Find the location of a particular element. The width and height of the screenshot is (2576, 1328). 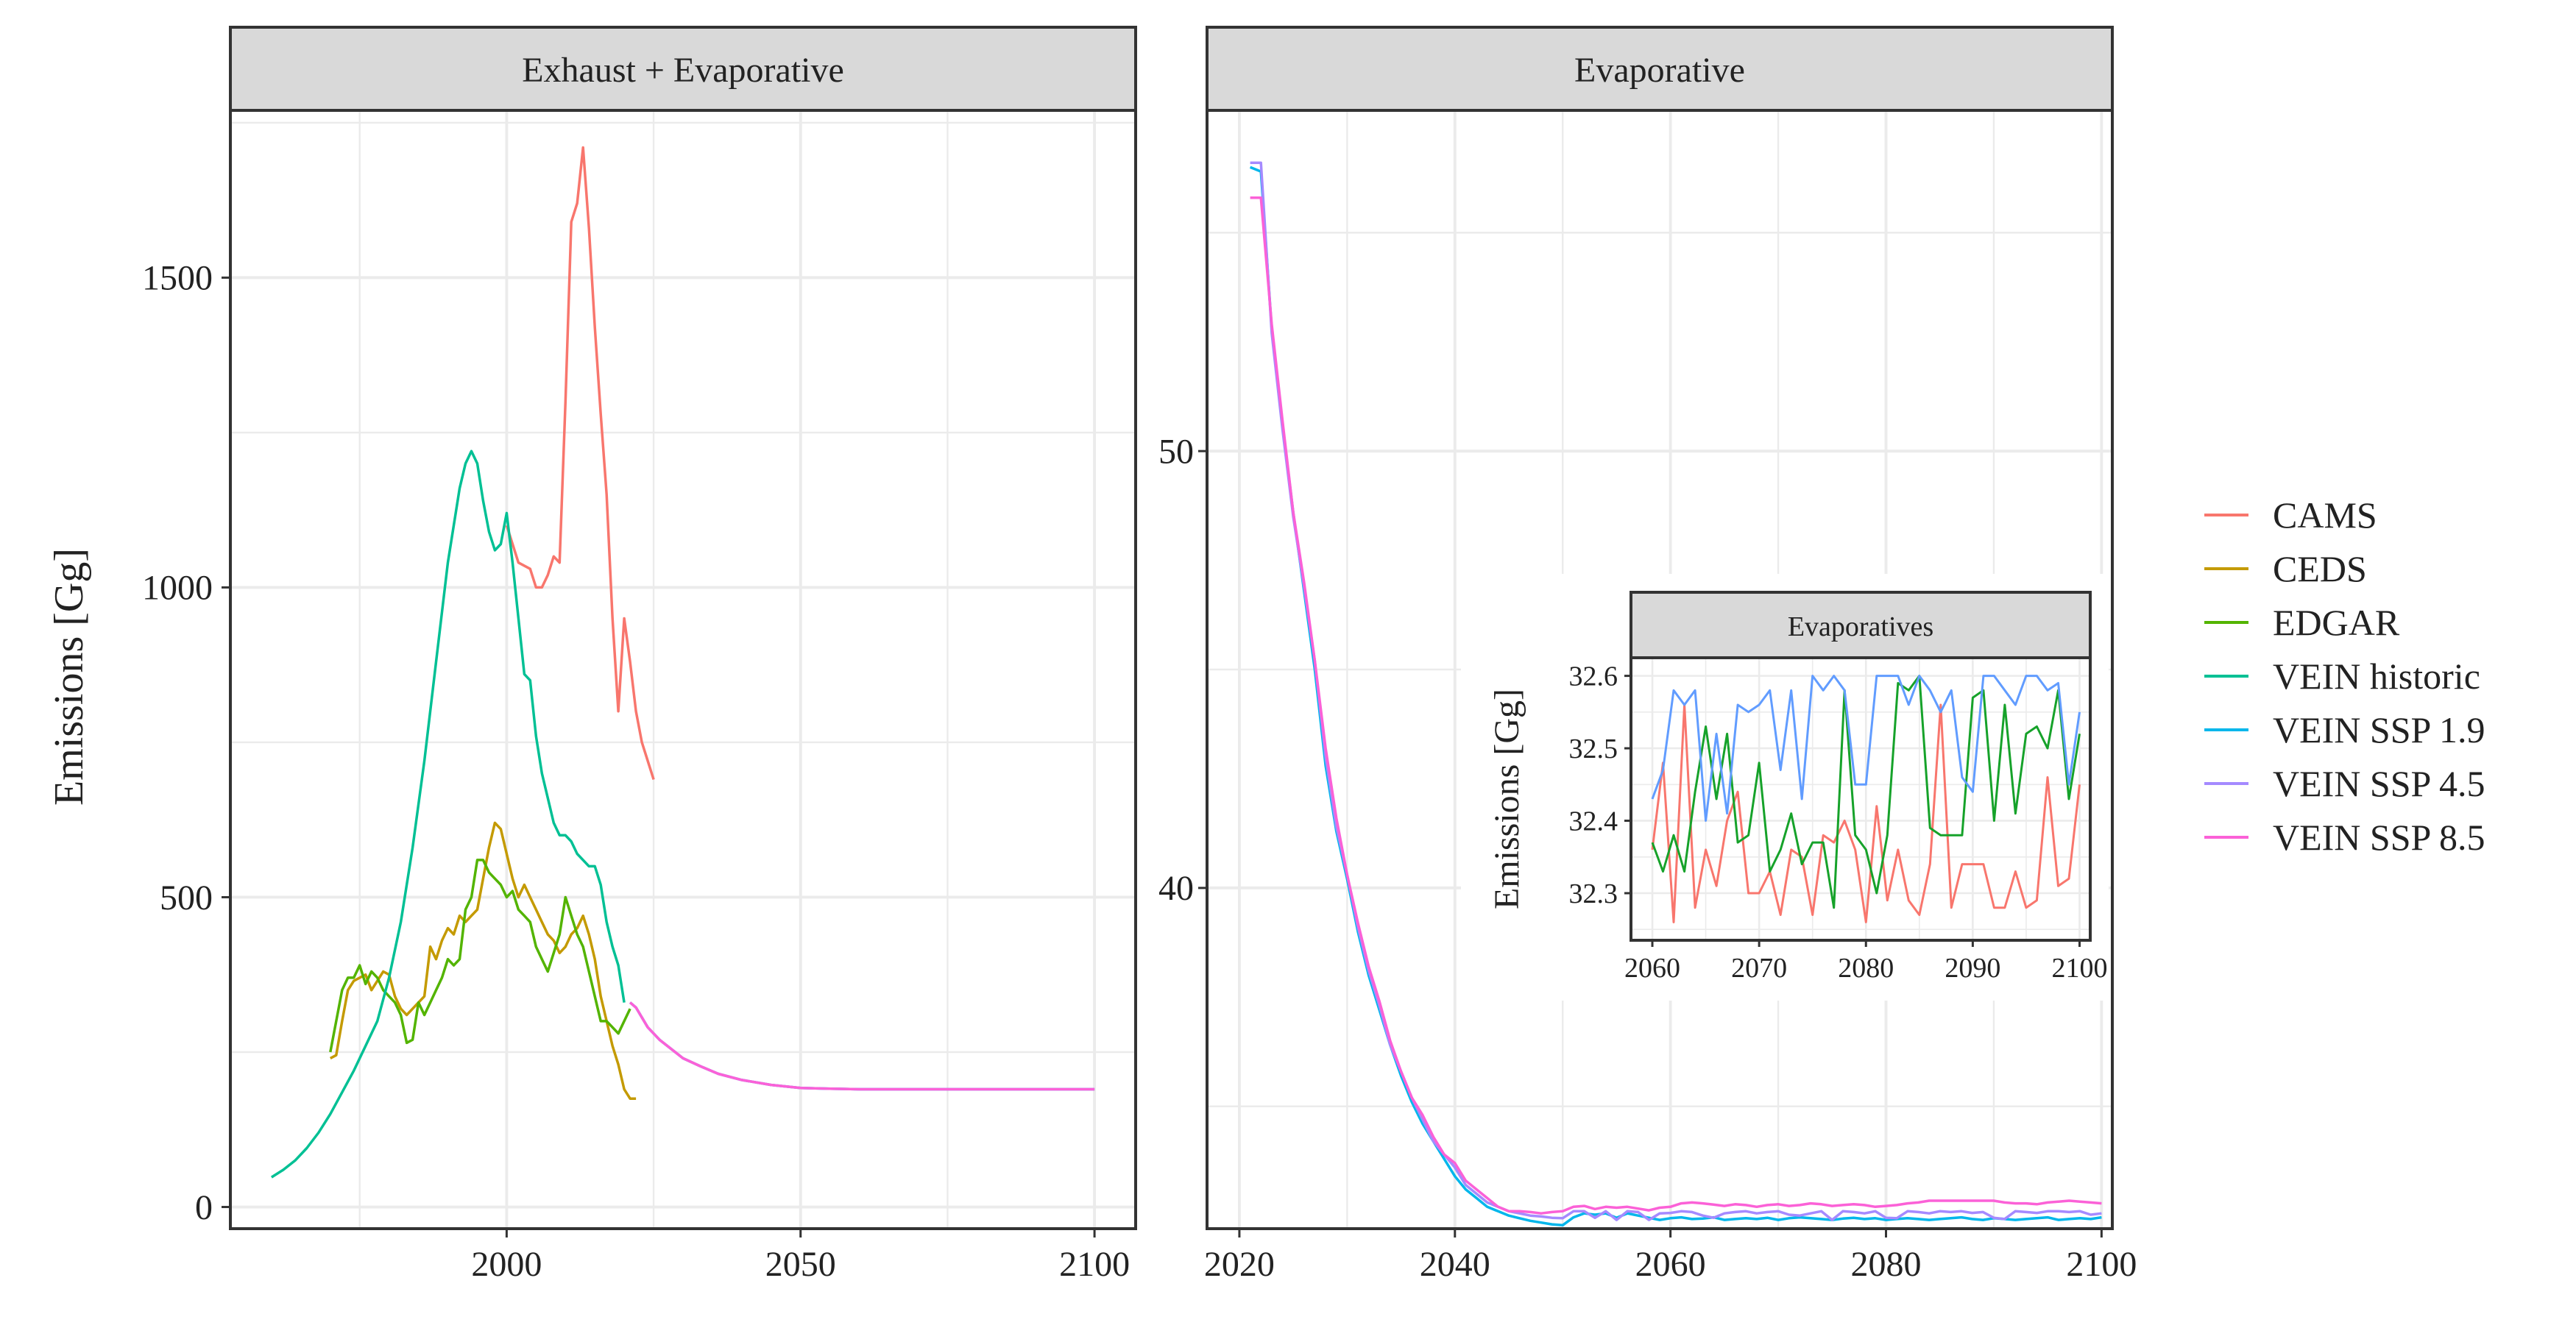

legend-item-vein-ssp-8-5: VEIN SSP 8.5 is located at coordinates (2344, 837).